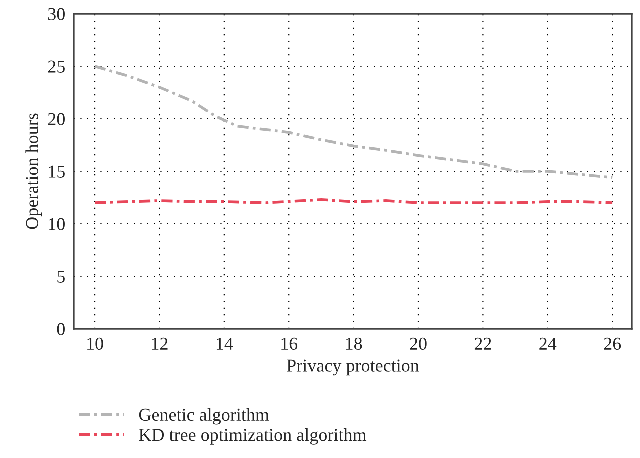 The height and width of the screenshot is (458, 640). Describe the element at coordinates (61, 276) in the screenshot. I see `y-tick-label: 5` at that location.